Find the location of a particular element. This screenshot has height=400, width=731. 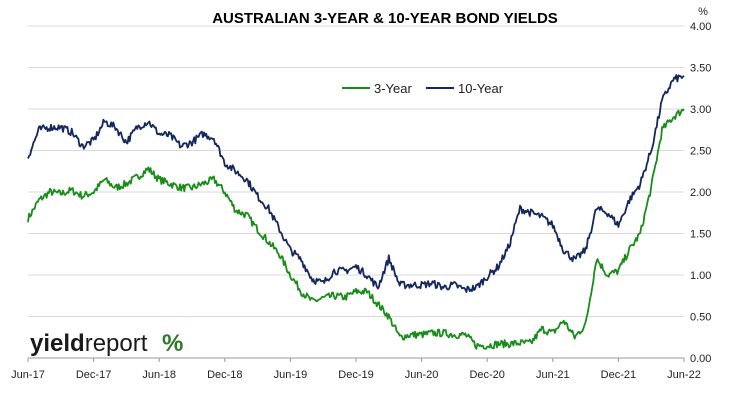

y-axis-ticks: 0.00 0.50 1.00 1.50 2.00 2.50 3.00 3.50 4.00 is located at coordinates (700, 193).